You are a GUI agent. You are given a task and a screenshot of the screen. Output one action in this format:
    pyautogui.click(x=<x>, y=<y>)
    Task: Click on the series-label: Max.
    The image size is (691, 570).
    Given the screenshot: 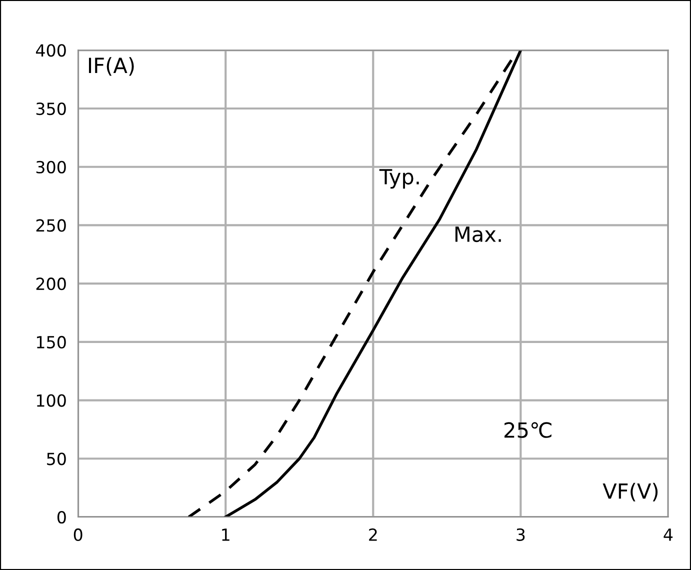 What is the action you would take?
    pyautogui.click(x=478, y=234)
    